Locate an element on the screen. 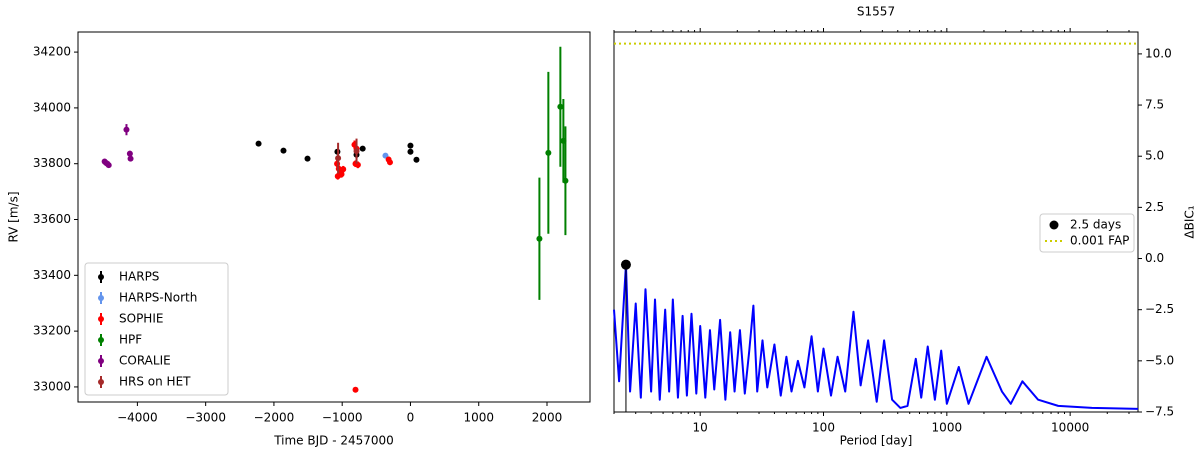  legend-label: HARPS is located at coordinates (139, 277).